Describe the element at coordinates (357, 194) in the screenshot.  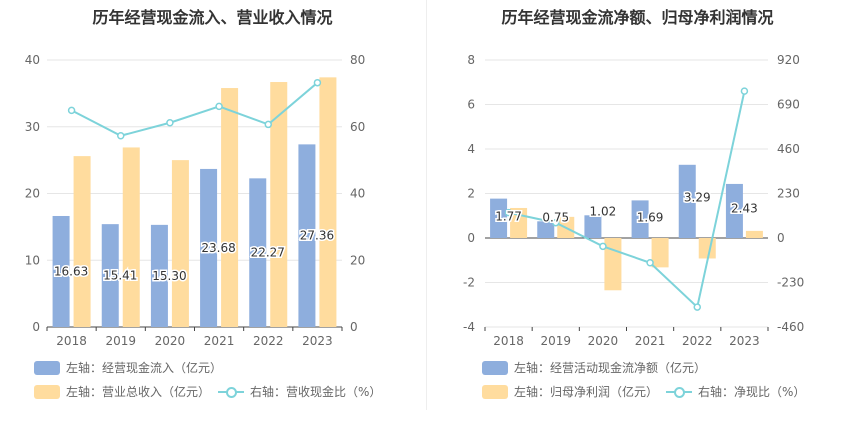
I see `right-axis-tick-label: 40` at that location.